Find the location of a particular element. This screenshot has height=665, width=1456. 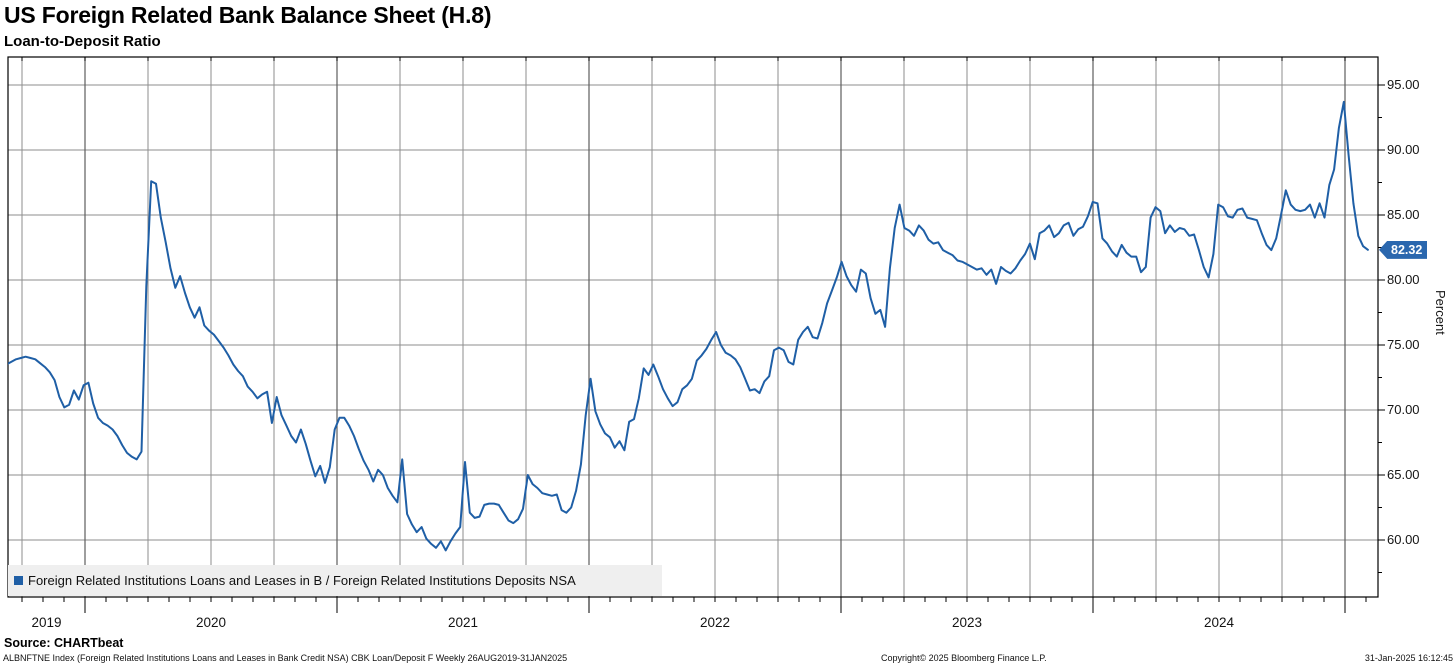

x-year-label: 2019 is located at coordinates (46, 622).